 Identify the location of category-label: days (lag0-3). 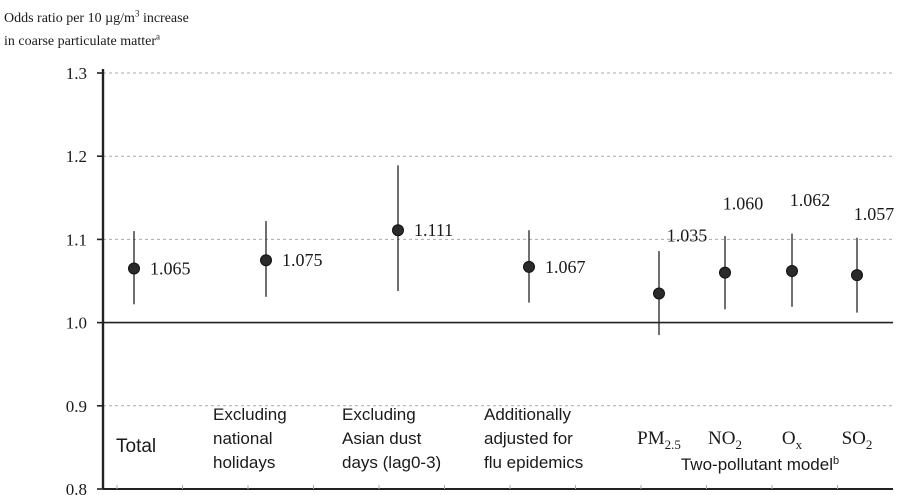
(391, 462).